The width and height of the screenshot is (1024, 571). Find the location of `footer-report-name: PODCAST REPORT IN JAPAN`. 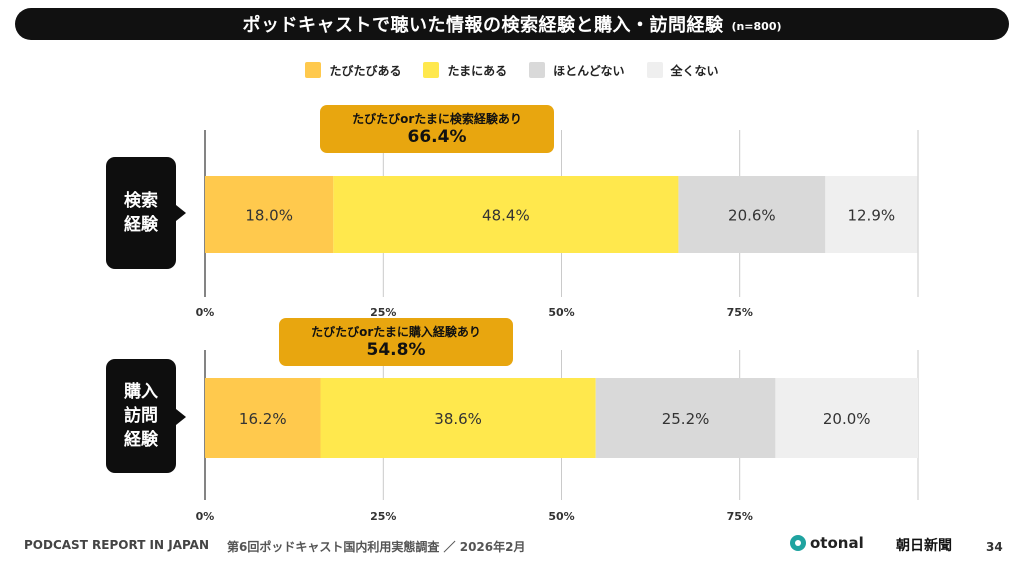

footer-report-name: PODCAST REPORT IN JAPAN is located at coordinates (117, 545).